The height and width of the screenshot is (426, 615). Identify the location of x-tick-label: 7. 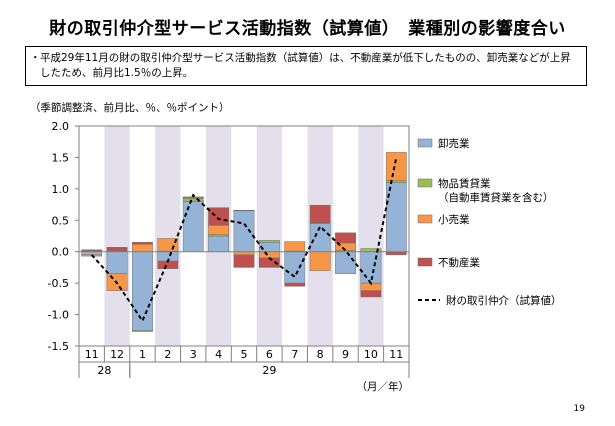
(294, 354).